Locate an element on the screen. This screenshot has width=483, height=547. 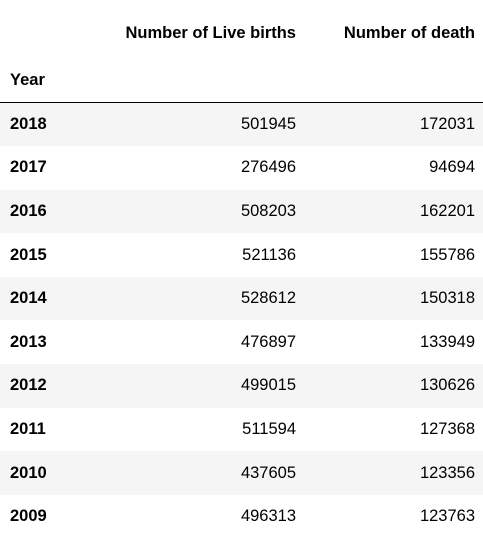
table-row: 2012 499015 130626 is located at coordinates (241, 386).